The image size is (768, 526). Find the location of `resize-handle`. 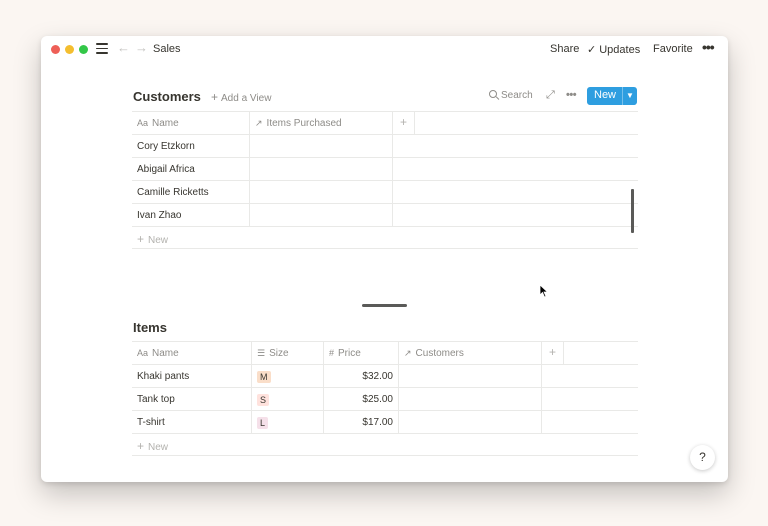

resize-handle is located at coordinates (384, 305).